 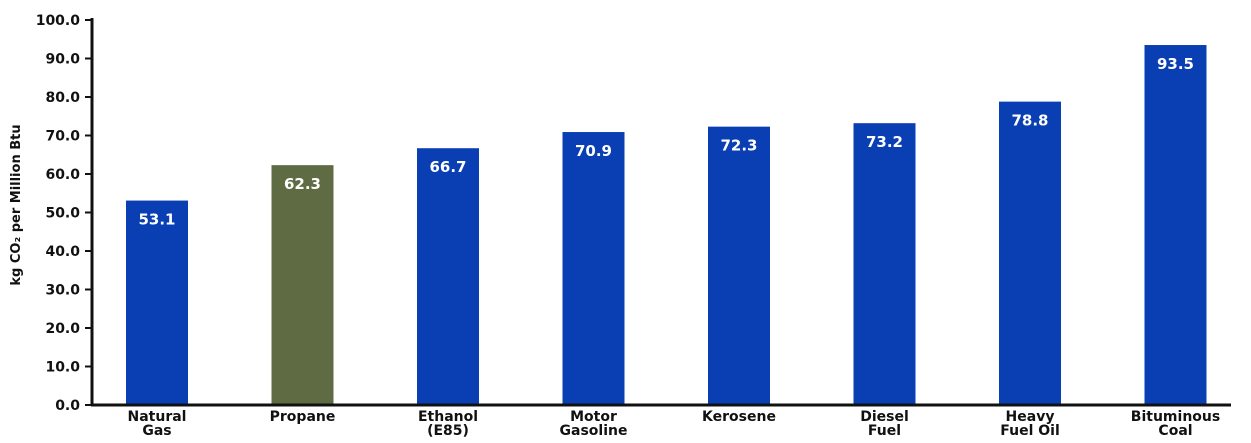 I want to click on x-tick-label: Gas, so click(x=156, y=431).